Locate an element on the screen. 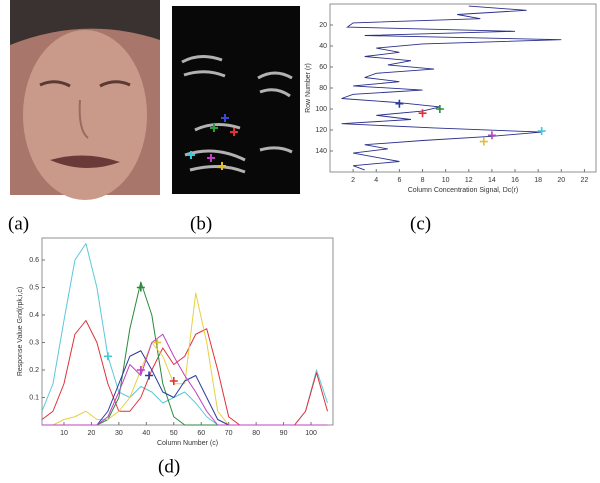  y-tick-label: 40 is located at coordinates (323, 46).